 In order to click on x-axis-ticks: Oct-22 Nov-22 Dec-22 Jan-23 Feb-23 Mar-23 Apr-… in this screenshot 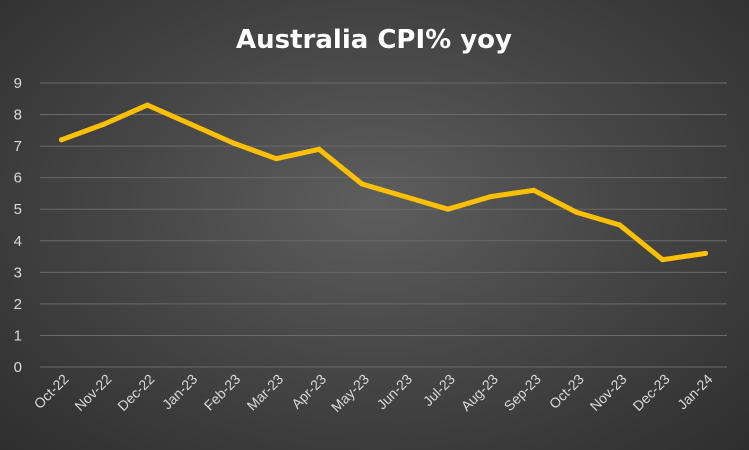, I will do `click(373, 393)`.